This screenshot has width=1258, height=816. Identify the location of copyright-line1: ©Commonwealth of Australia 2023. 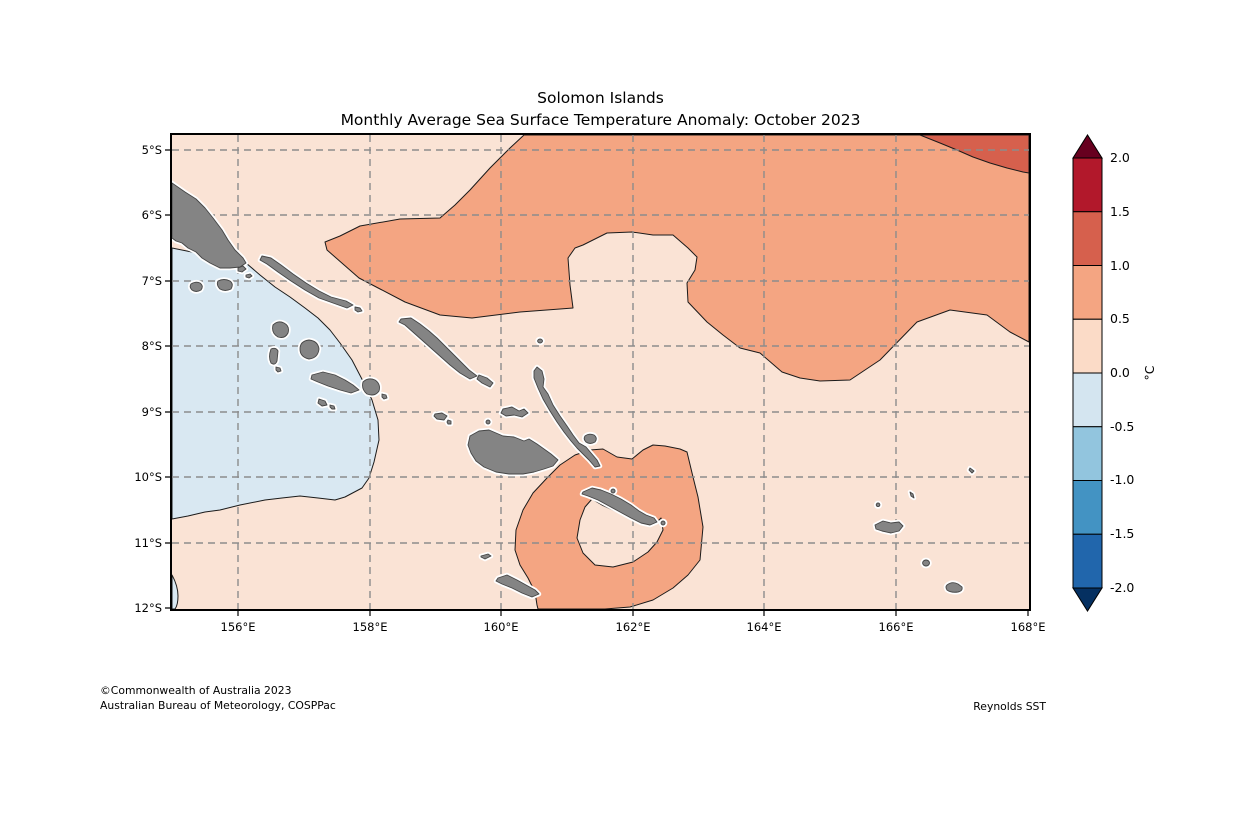
(196, 690).